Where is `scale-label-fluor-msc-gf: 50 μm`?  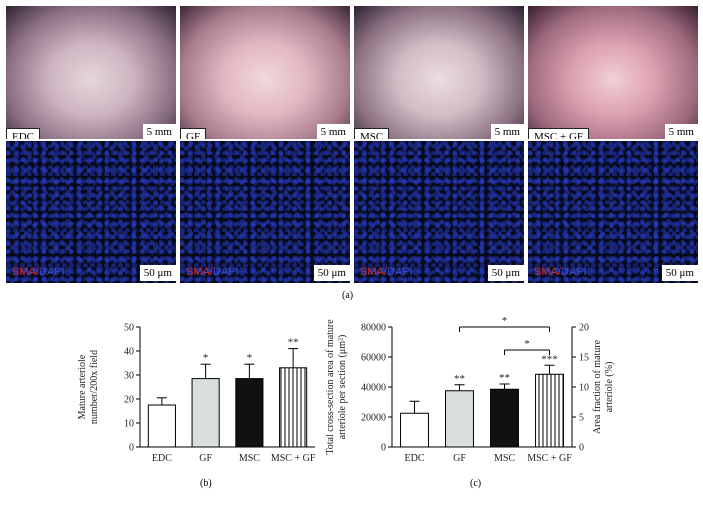
scale-label-fluor-msc-gf: 50 μm is located at coordinates (679, 273).